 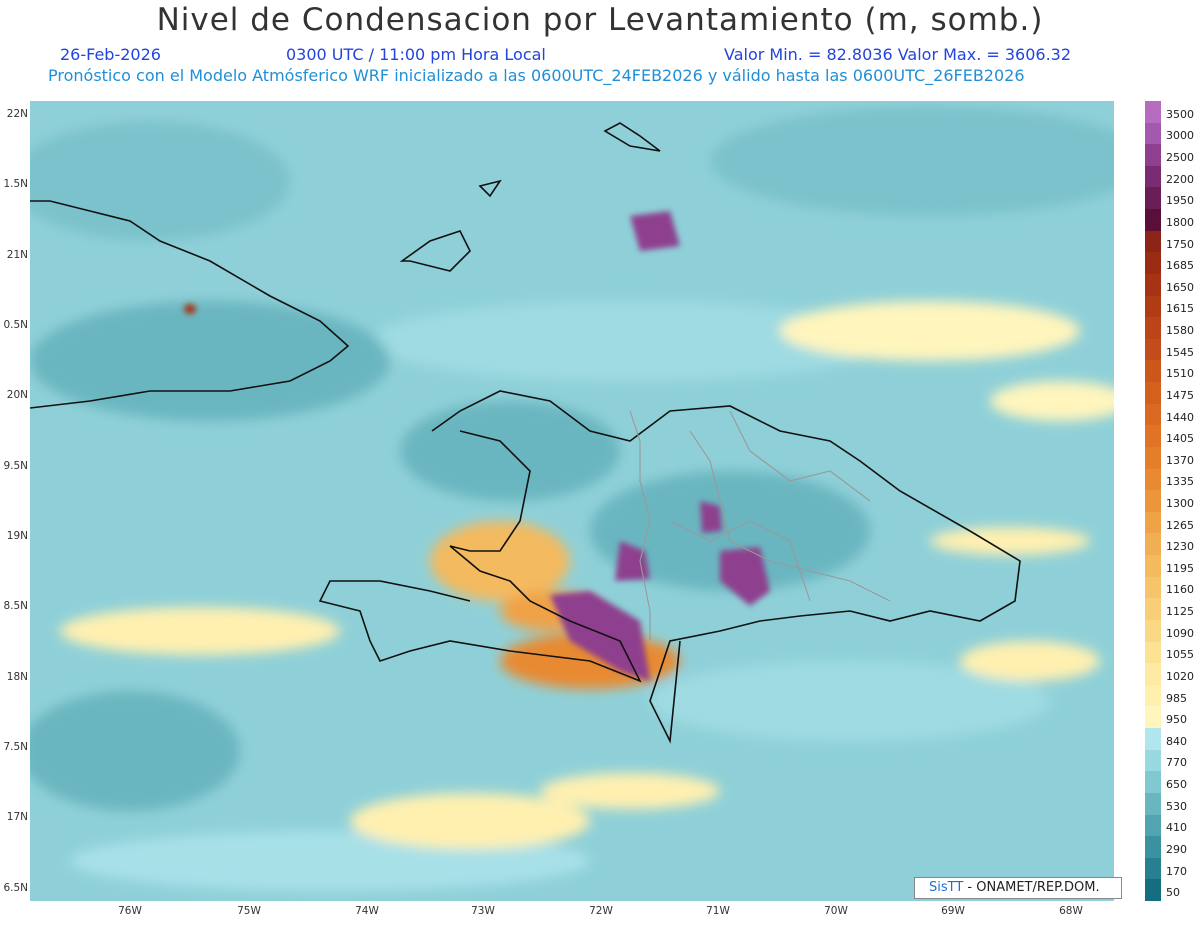 What do you see at coordinates (1176, 763) in the screenshot?
I see `colorbar-label: 770` at bounding box center [1176, 763].